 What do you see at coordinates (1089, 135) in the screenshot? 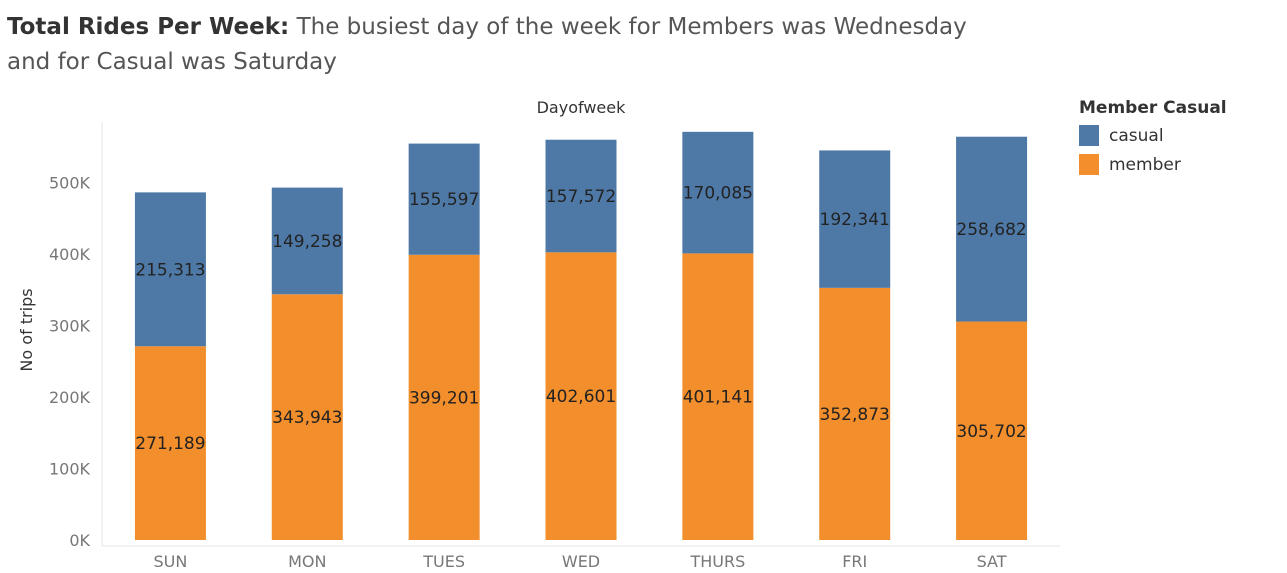
I see `legend-swatch-casual` at bounding box center [1089, 135].